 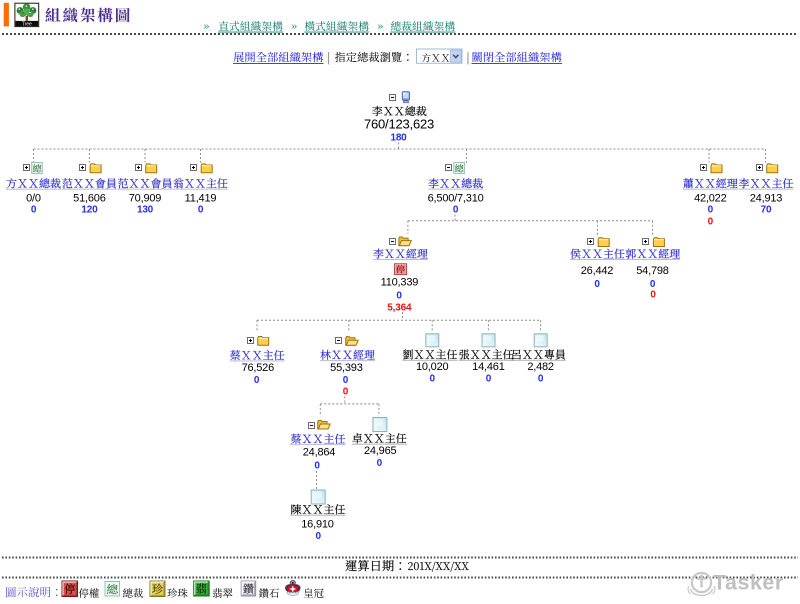 I want to click on svg-text: 10,020, so click(x=432, y=367).